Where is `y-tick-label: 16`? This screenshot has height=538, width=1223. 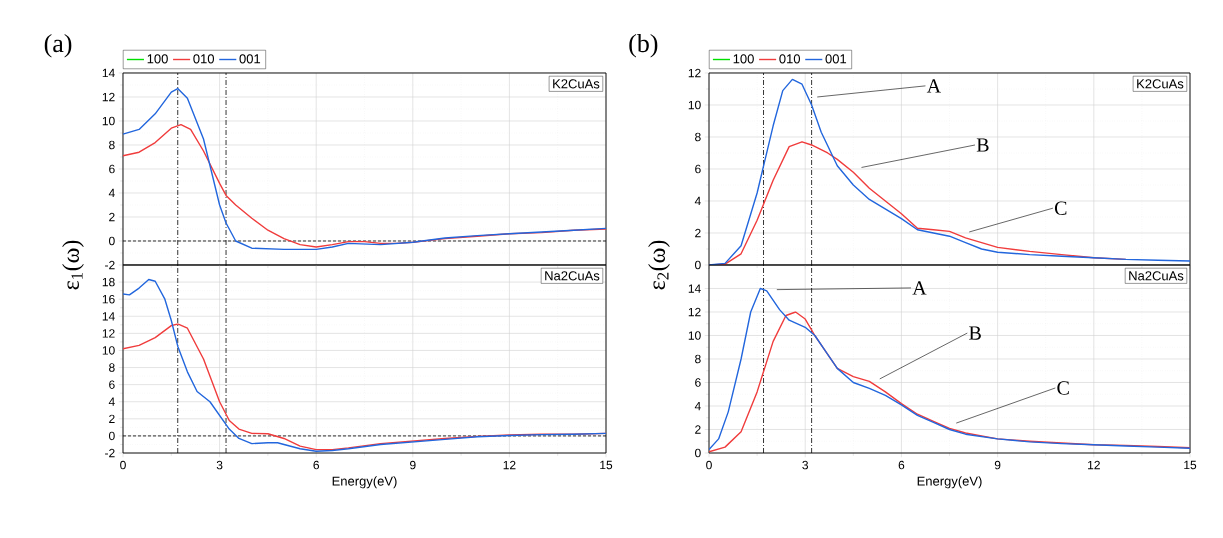 y-tick-label: 16 is located at coordinates (108, 299).